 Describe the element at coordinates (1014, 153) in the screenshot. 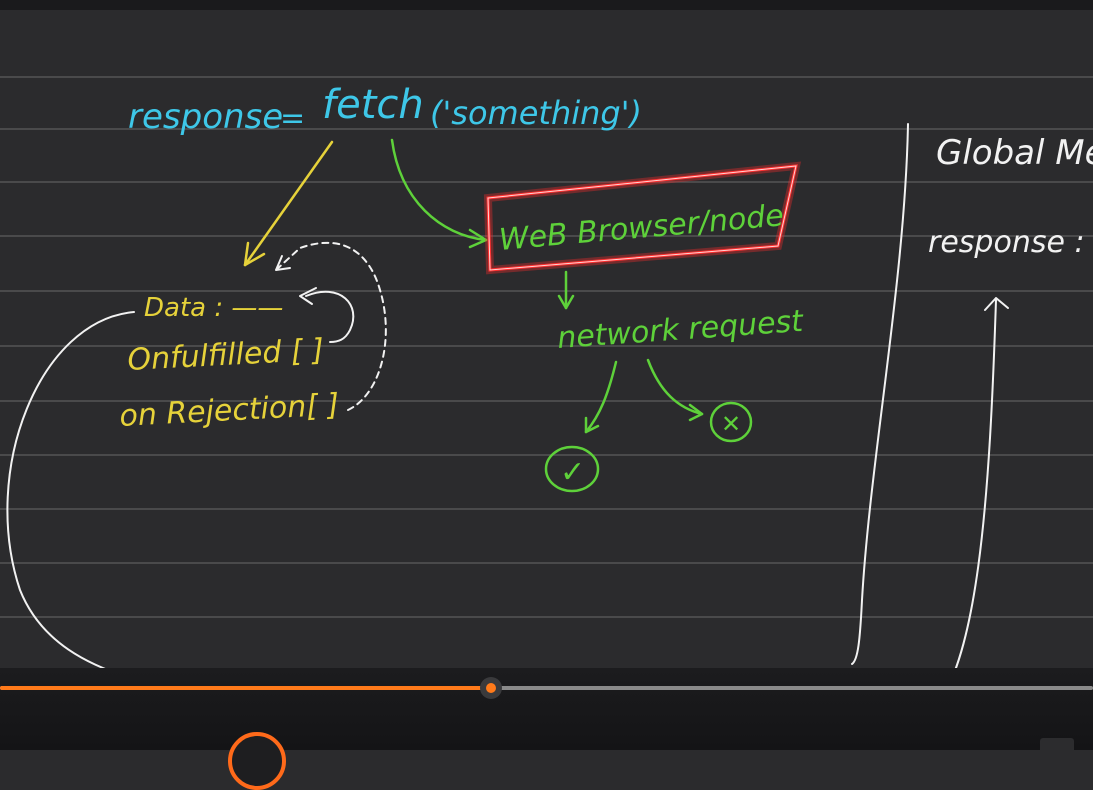

I see `global-memory-label: Global Me` at that location.